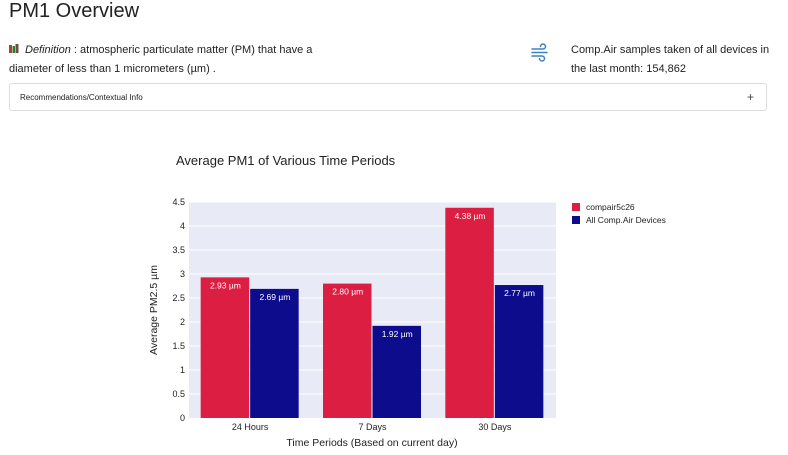 The width and height of the screenshot is (788, 455). What do you see at coordinates (495, 427) in the screenshot?
I see `x-tick-label: 30 Days` at bounding box center [495, 427].